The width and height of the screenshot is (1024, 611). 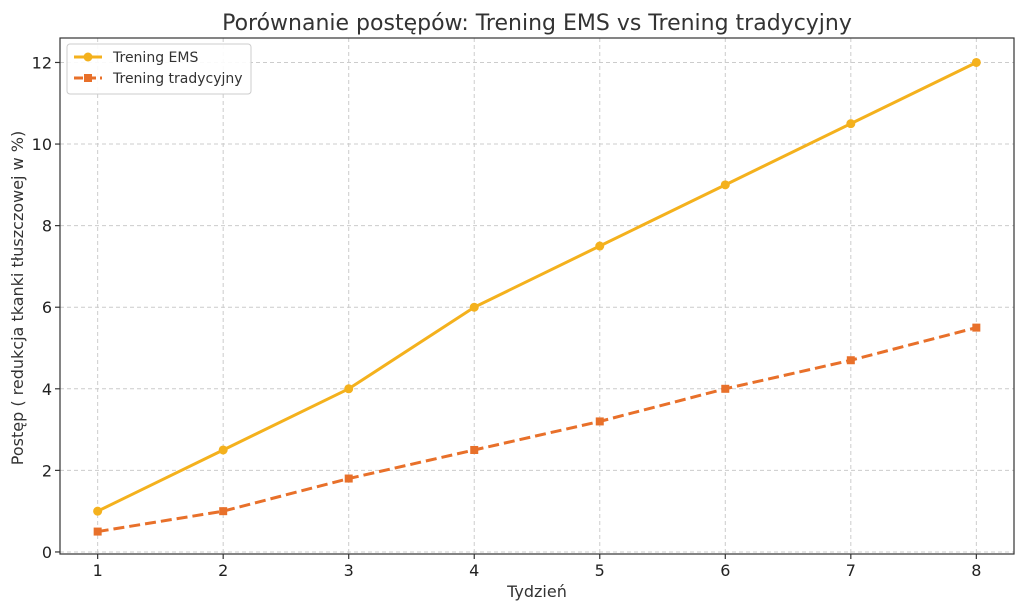 What do you see at coordinates (42, 144) in the screenshot?
I see `y-tick-label: 10` at bounding box center [42, 144].